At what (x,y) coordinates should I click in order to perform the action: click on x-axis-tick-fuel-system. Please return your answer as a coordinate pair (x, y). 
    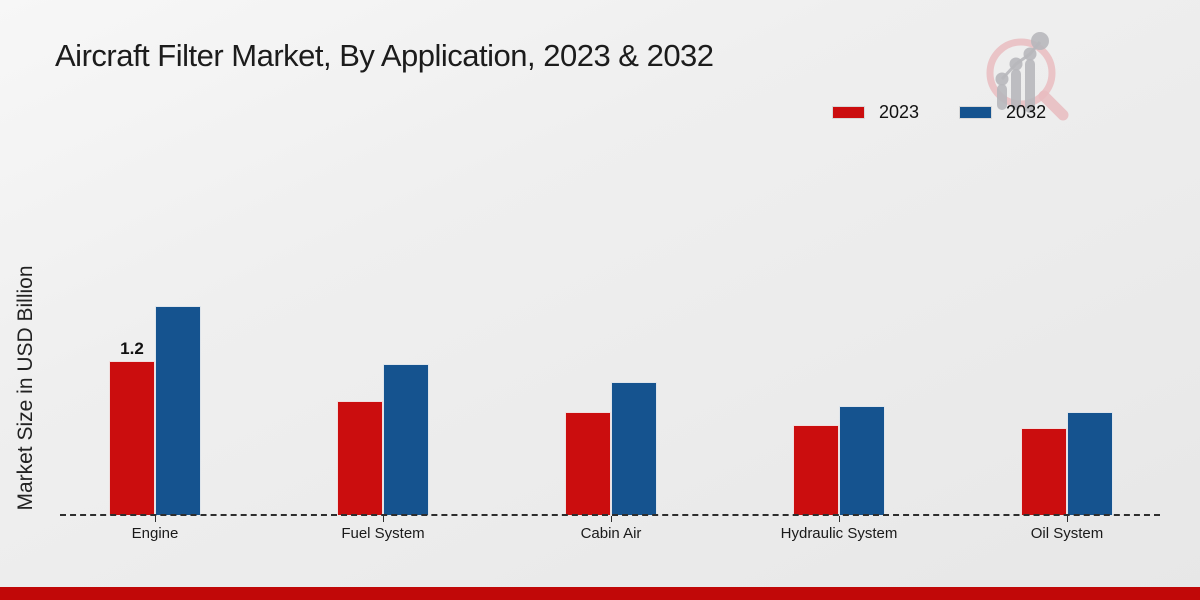
    Looking at the image, I should click on (383, 519).